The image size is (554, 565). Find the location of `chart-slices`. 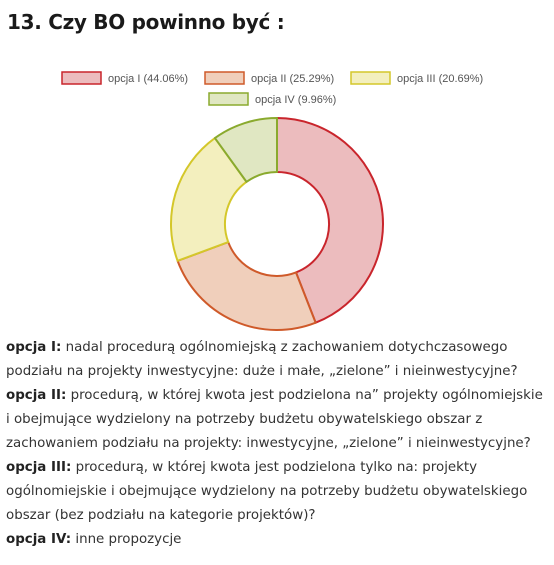

chart-slices is located at coordinates (277, 224).